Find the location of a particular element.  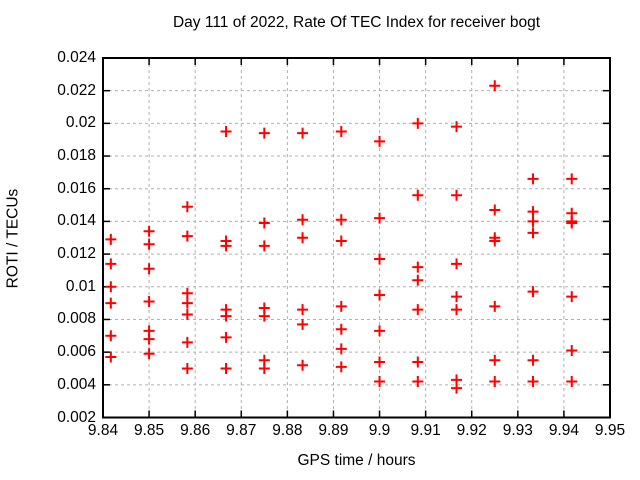

x-tick-label: 9.89 is located at coordinates (333, 430).